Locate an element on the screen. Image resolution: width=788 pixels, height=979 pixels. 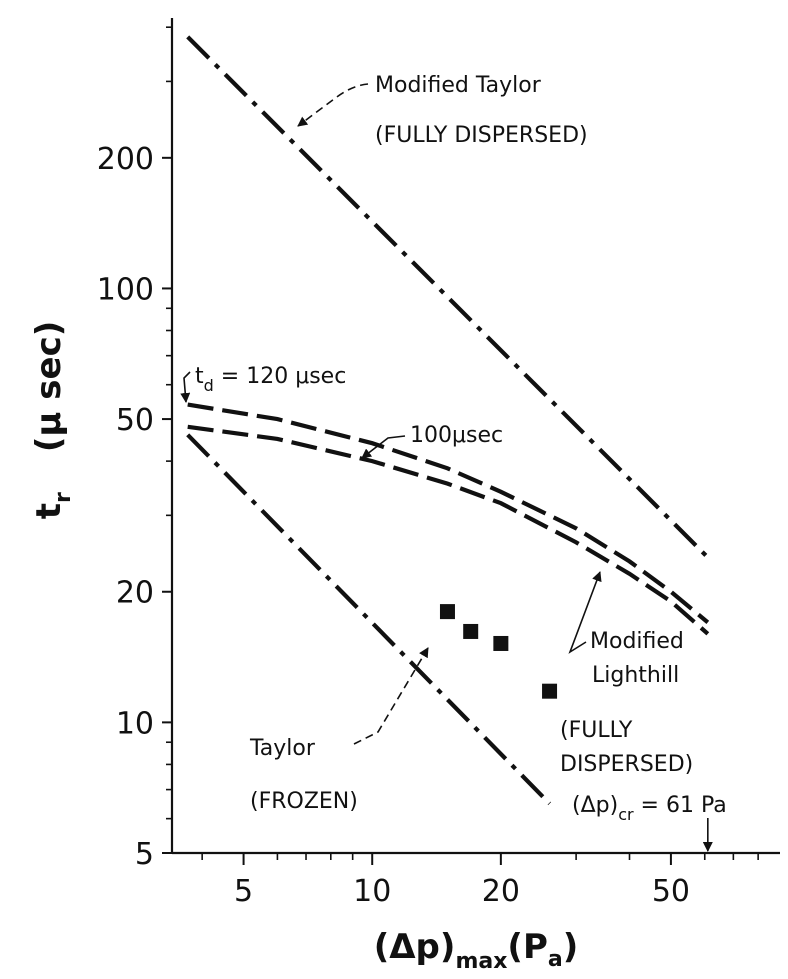
y-tick-label-10: 10 is located at coordinates (135, 723).